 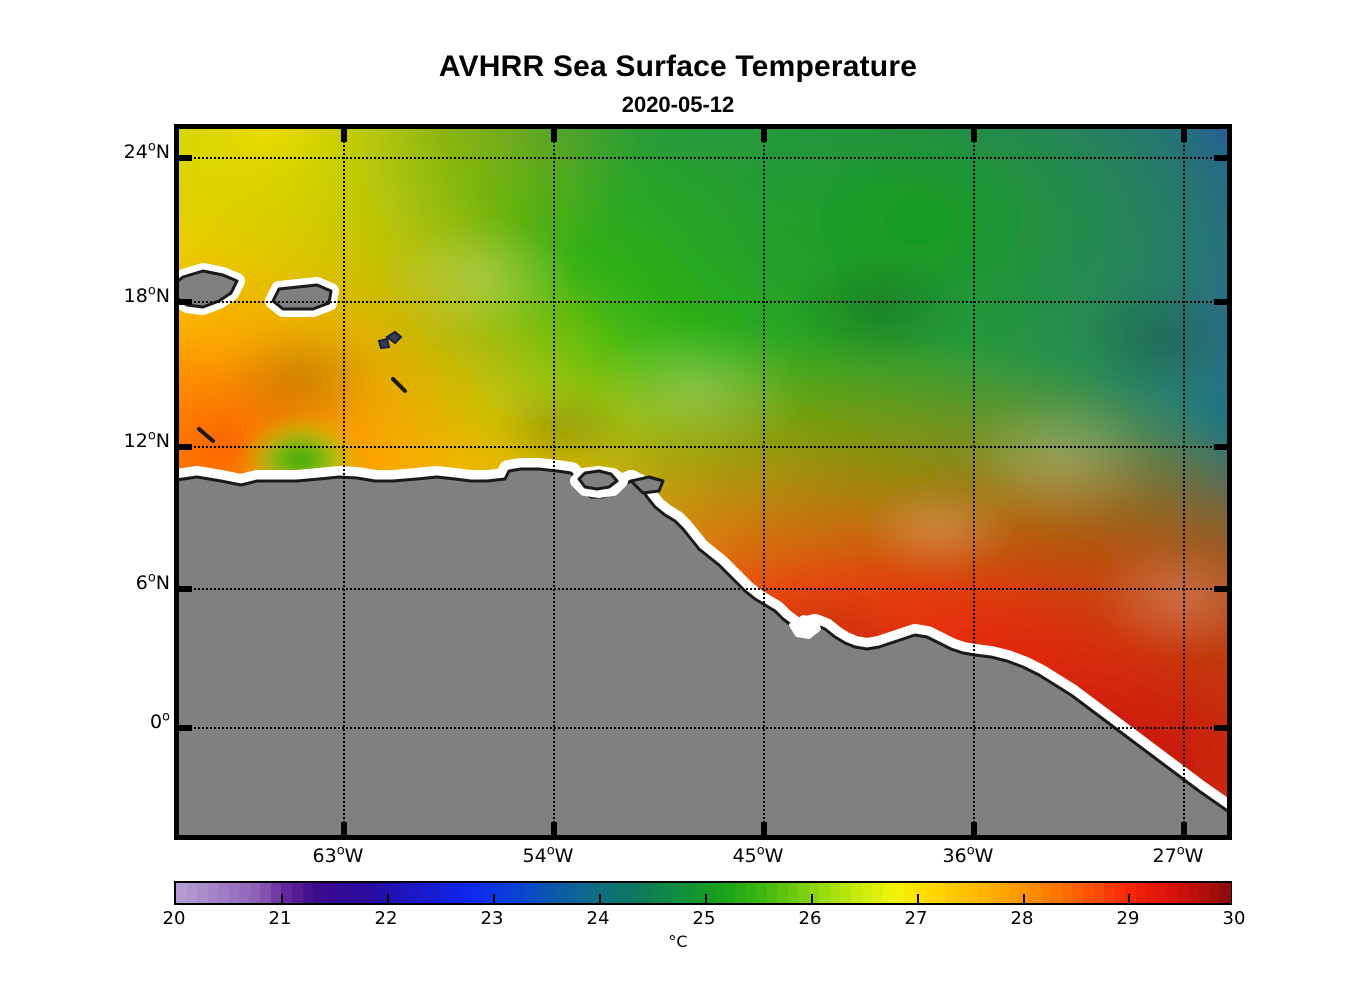 What do you see at coordinates (338, 856) in the screenshot?
I see `xtick-label-63w: 63oW` at bounding box center [338, 856].